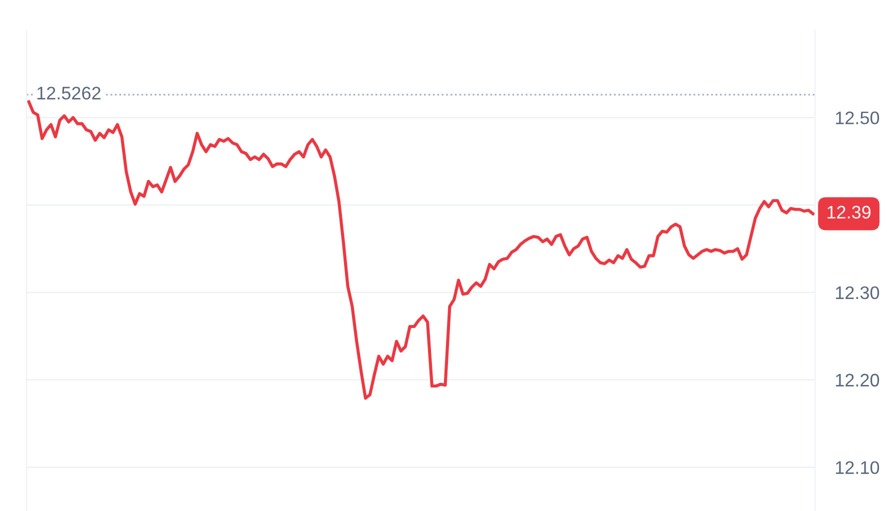 The height and width of the screenshot is (511, 887). What do you see at coordinates (858, 118) in the screenshot?
I see `y-tick-label: 12.50` at bounding box center [858, 118].